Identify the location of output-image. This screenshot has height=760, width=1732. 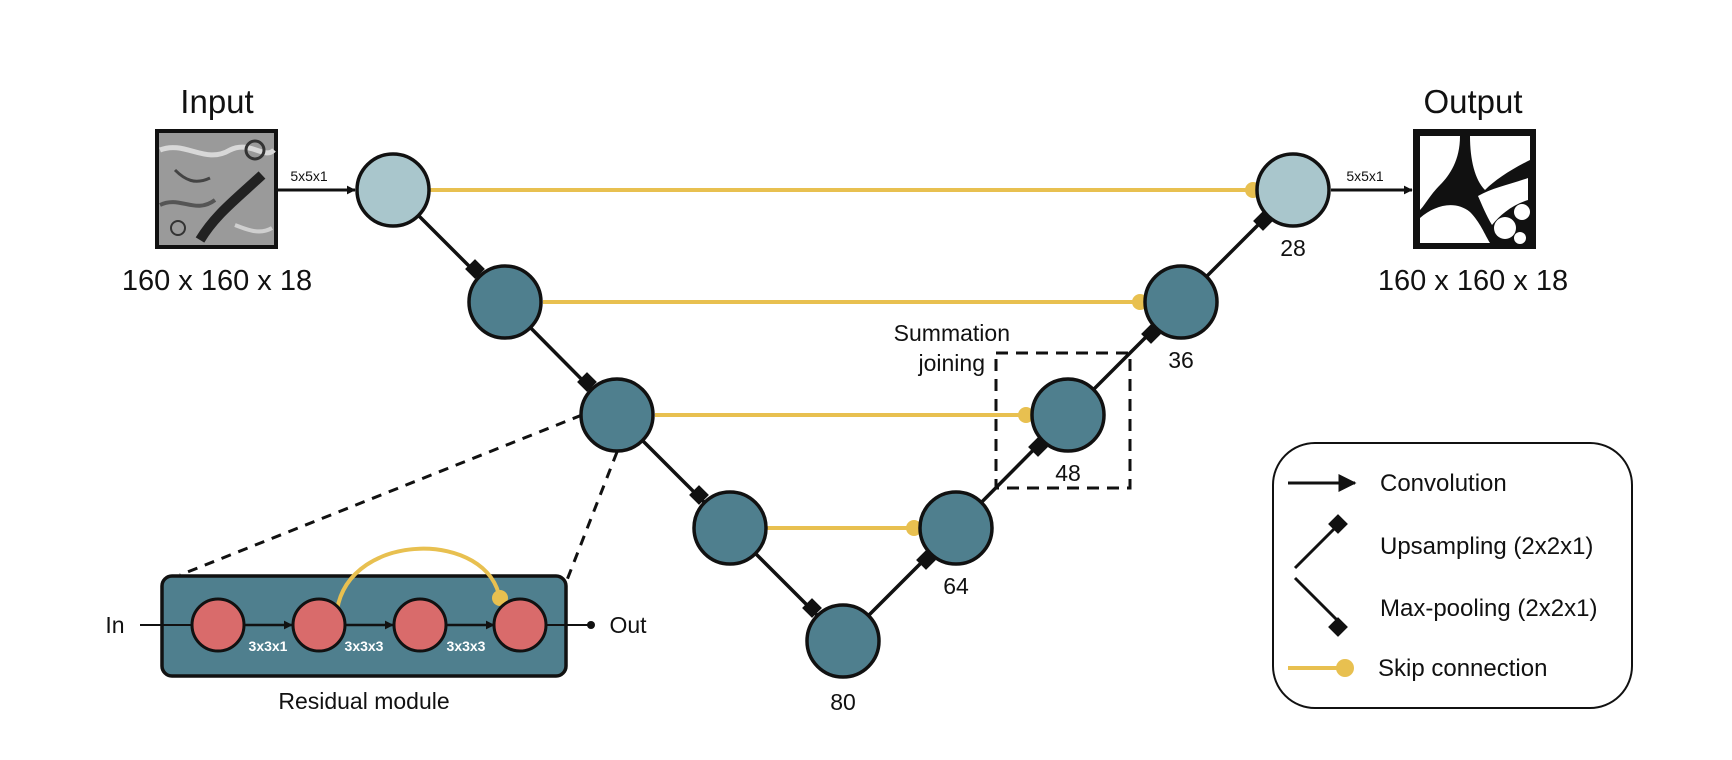
(1474, 189).